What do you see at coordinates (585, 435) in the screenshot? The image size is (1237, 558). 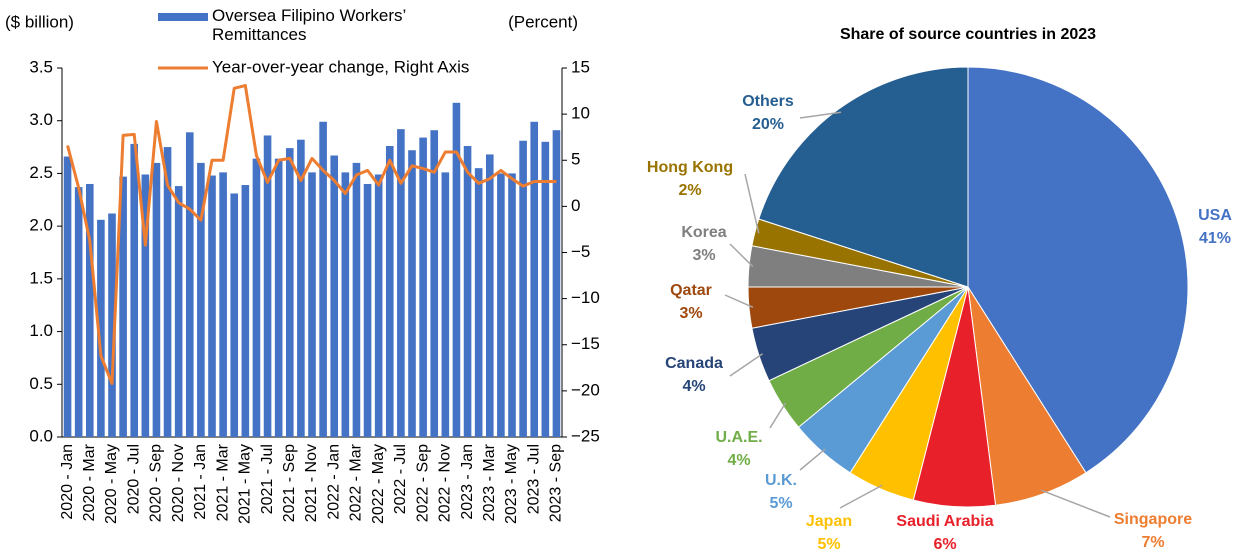 I see `y2-tick-label: −25` at bounding box center [585, 435].